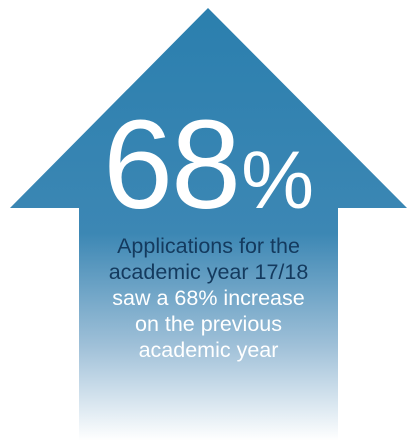 The height and width of the screenshot is (441, 417). What do you see at coordinates (208, 272) in the screenshot?
I see `caption-highlight-line: academic year 17/18` at bounding box center [208, 272].